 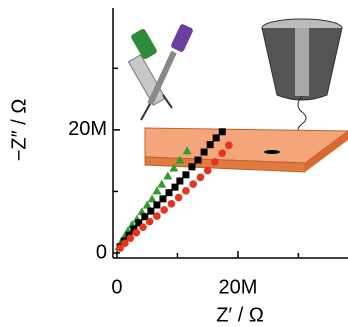 I want to click on y-axis-label: −Z″ / Ω, so click(x=19, y=130).